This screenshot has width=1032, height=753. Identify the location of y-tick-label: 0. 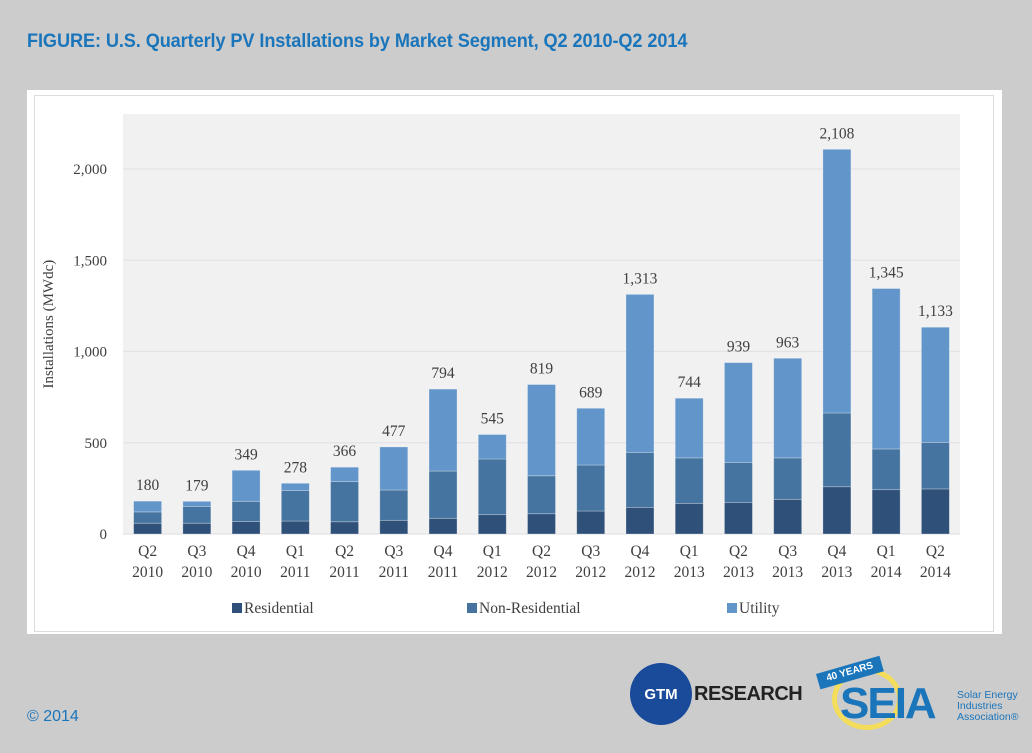
(104, 535).